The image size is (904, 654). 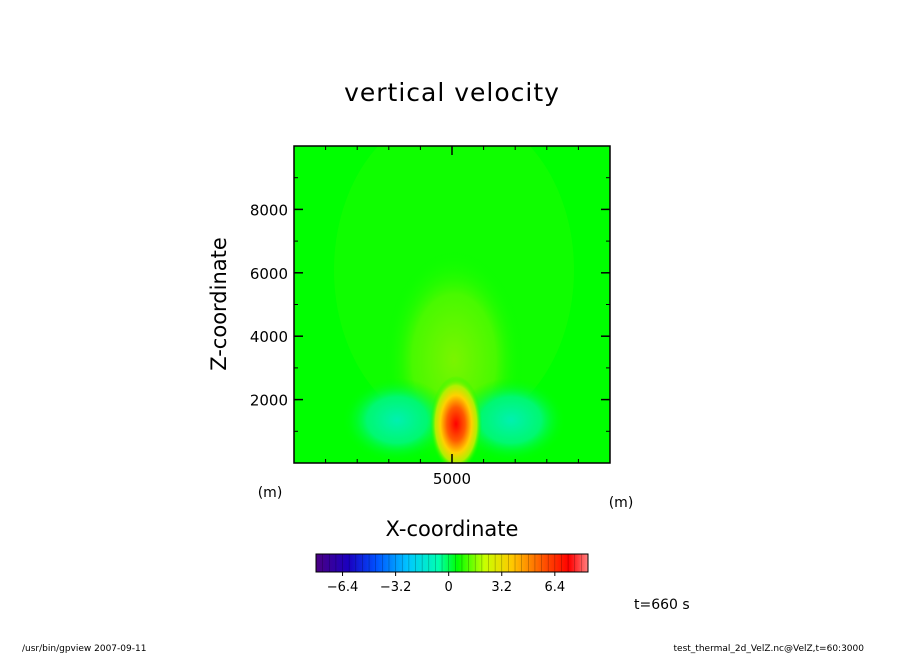 I want to click on y-axis-label: Z-coordinate, so click(x=219, y=304).